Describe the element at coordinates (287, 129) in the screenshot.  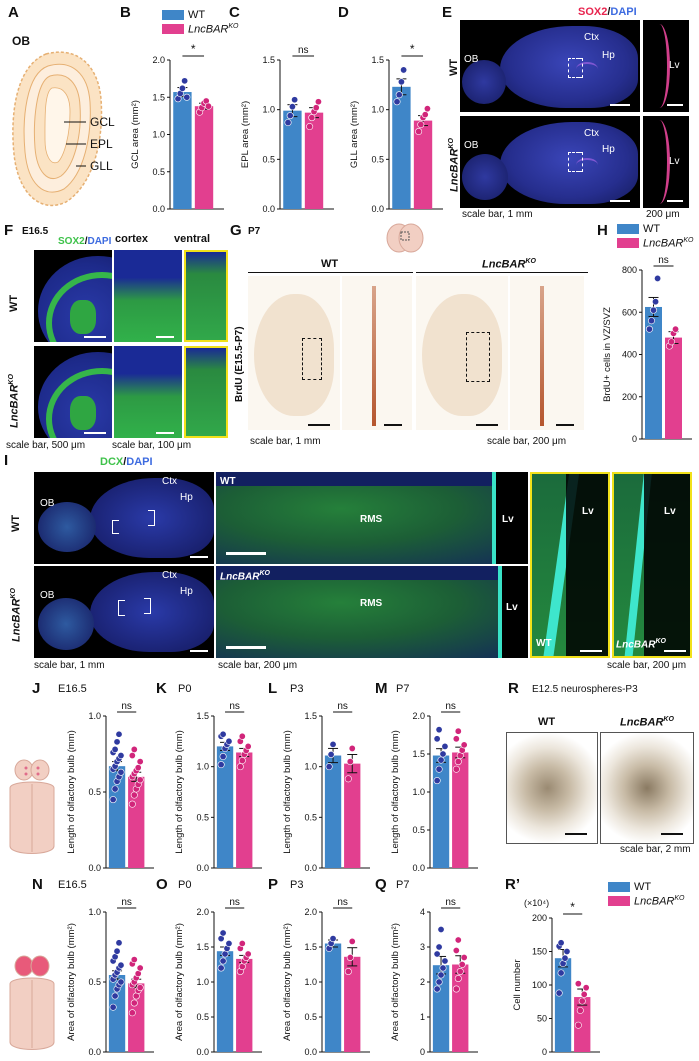
I see `chart-c: 0.0 0.5 1.0 1.5 EPL area (mm²) ns` at that location.